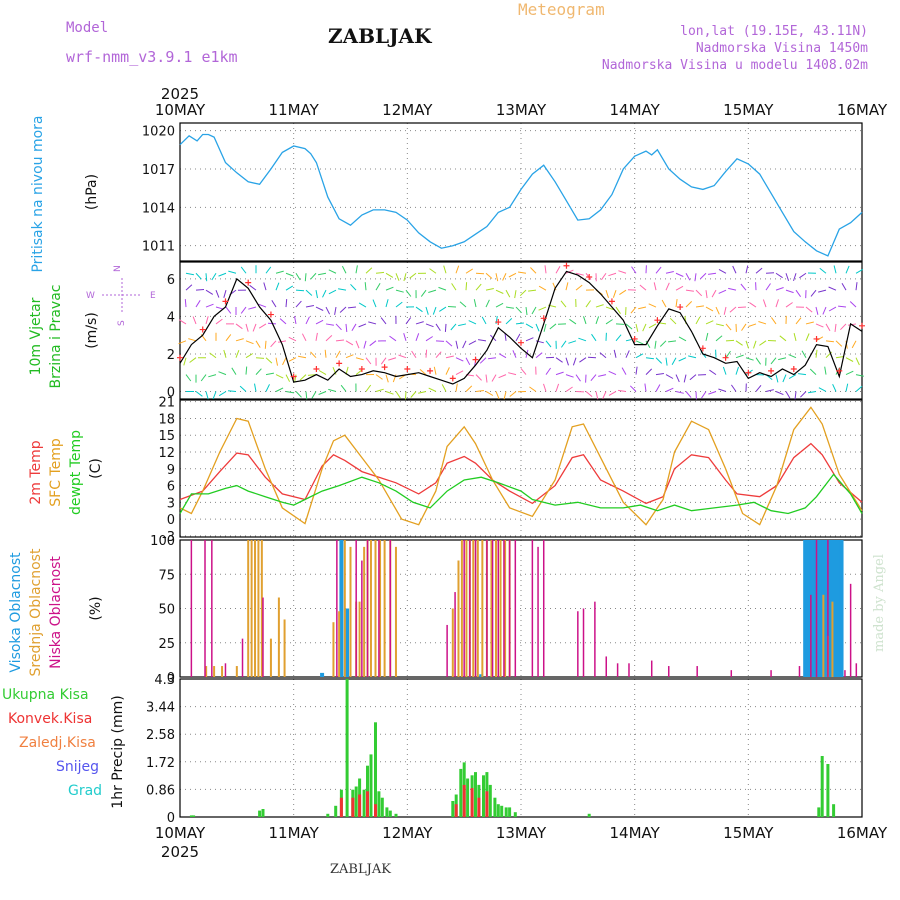 This screenshot has width=900, height=900. What do you see at coordinates (166, 575) in the screenshot?
I see `panel3-ytick-label: 75` at bounding box center [166, 575].